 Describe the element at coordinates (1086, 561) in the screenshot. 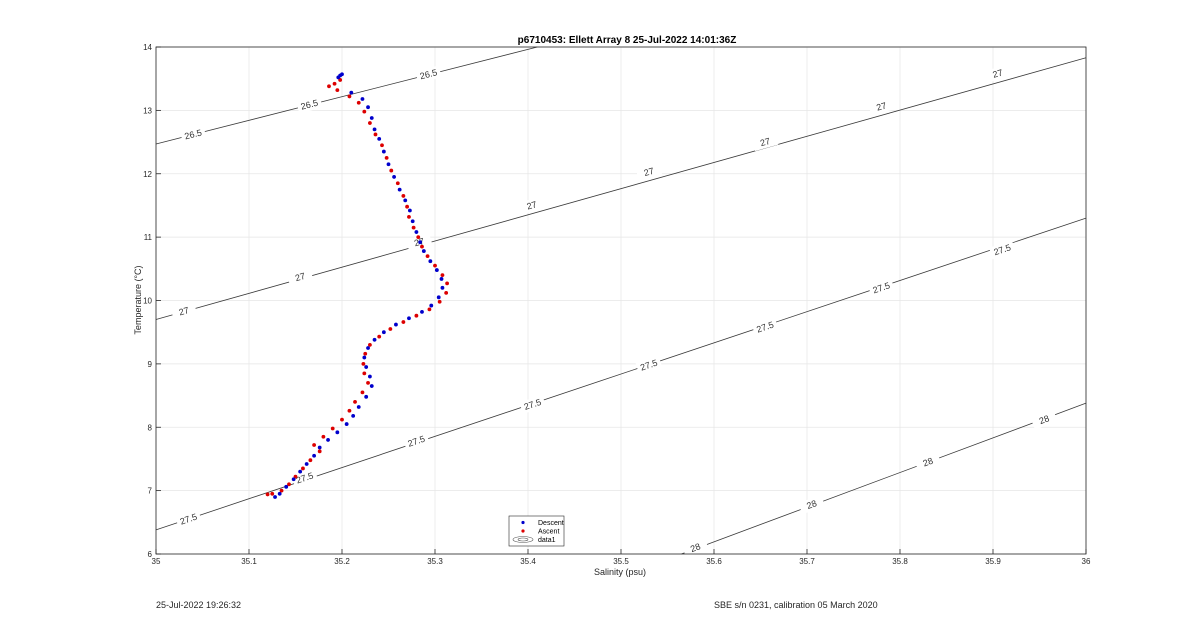

I see `x-tick-label-10: 36` at that location.